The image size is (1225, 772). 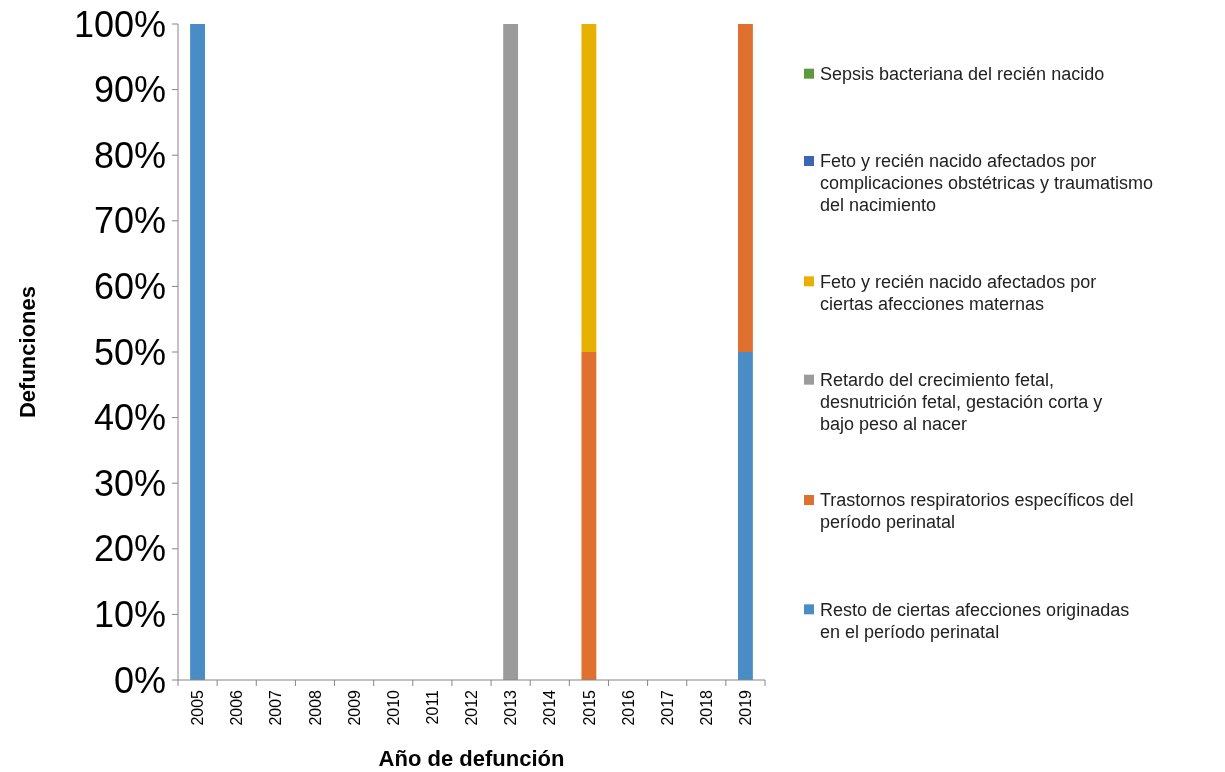 I want to click on x-axis-title: Año de defunción, so click(x=471, y=758).